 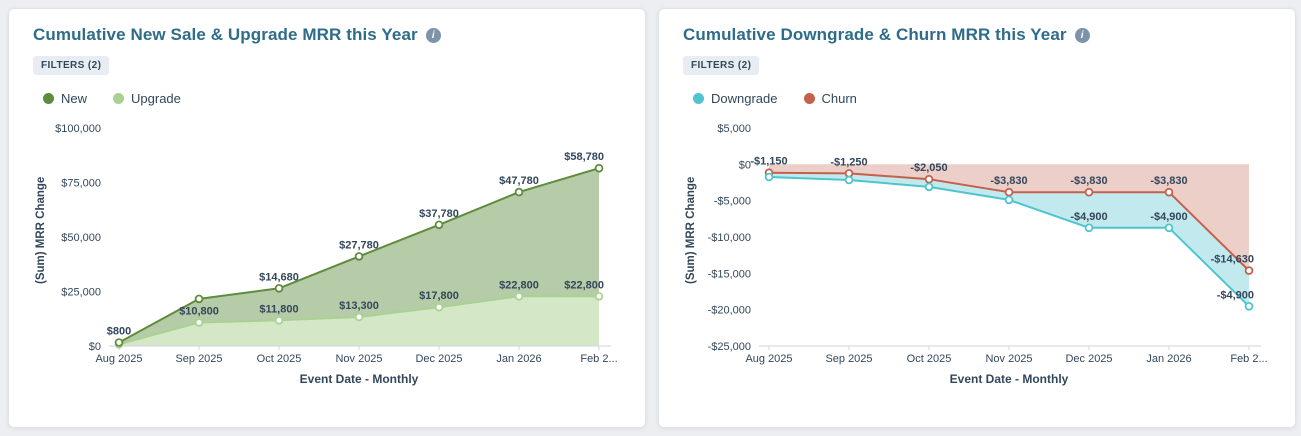 What do you see at coordinates (74, 98) in the screenshot?
I see `legend-label-new: New` at bounding box center [74, 98].